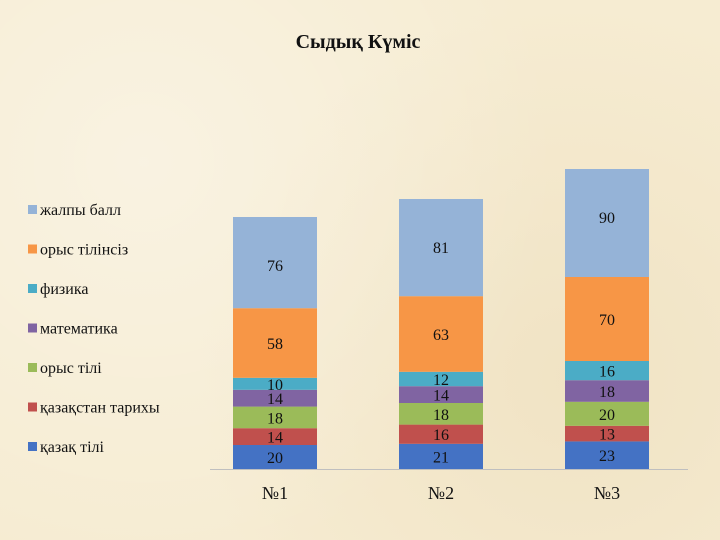  I want to click on data-label-математика-2: 14, so click(441, 396).